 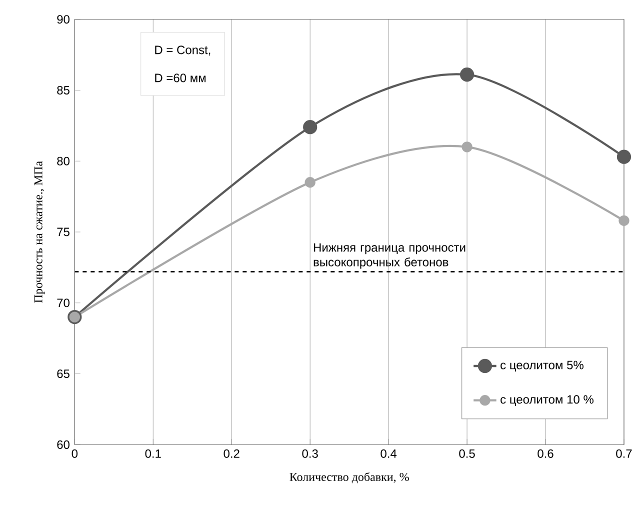 What do you see at coordinates (547, 400) in the screenshot?
I see `legend-label: с цеолитом 10 %` at bounding box center [547, 400].